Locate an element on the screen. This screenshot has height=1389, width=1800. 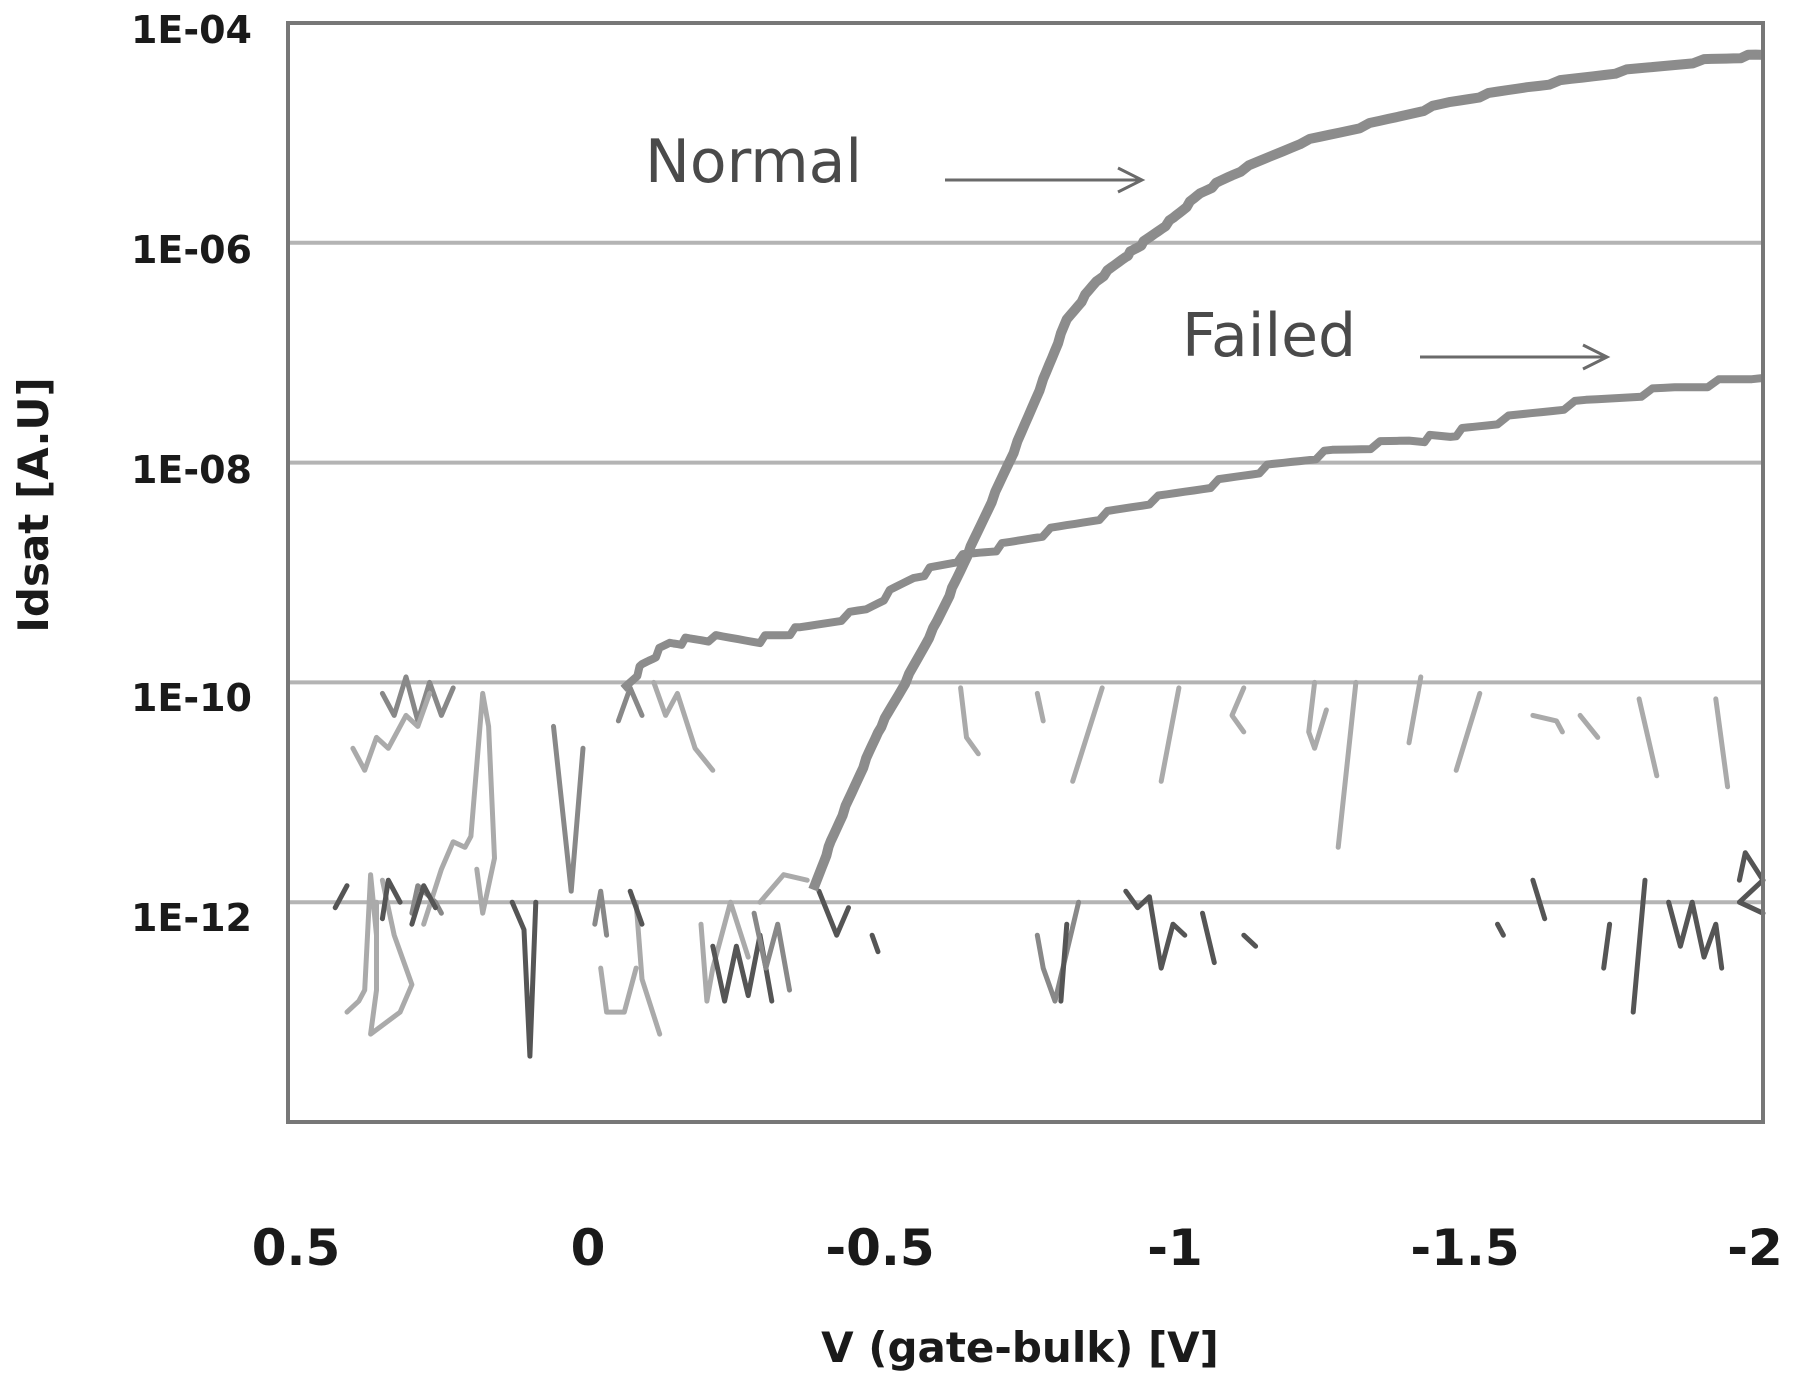
y-tick-label: 1E-12 is located at coordinates (191, 918).